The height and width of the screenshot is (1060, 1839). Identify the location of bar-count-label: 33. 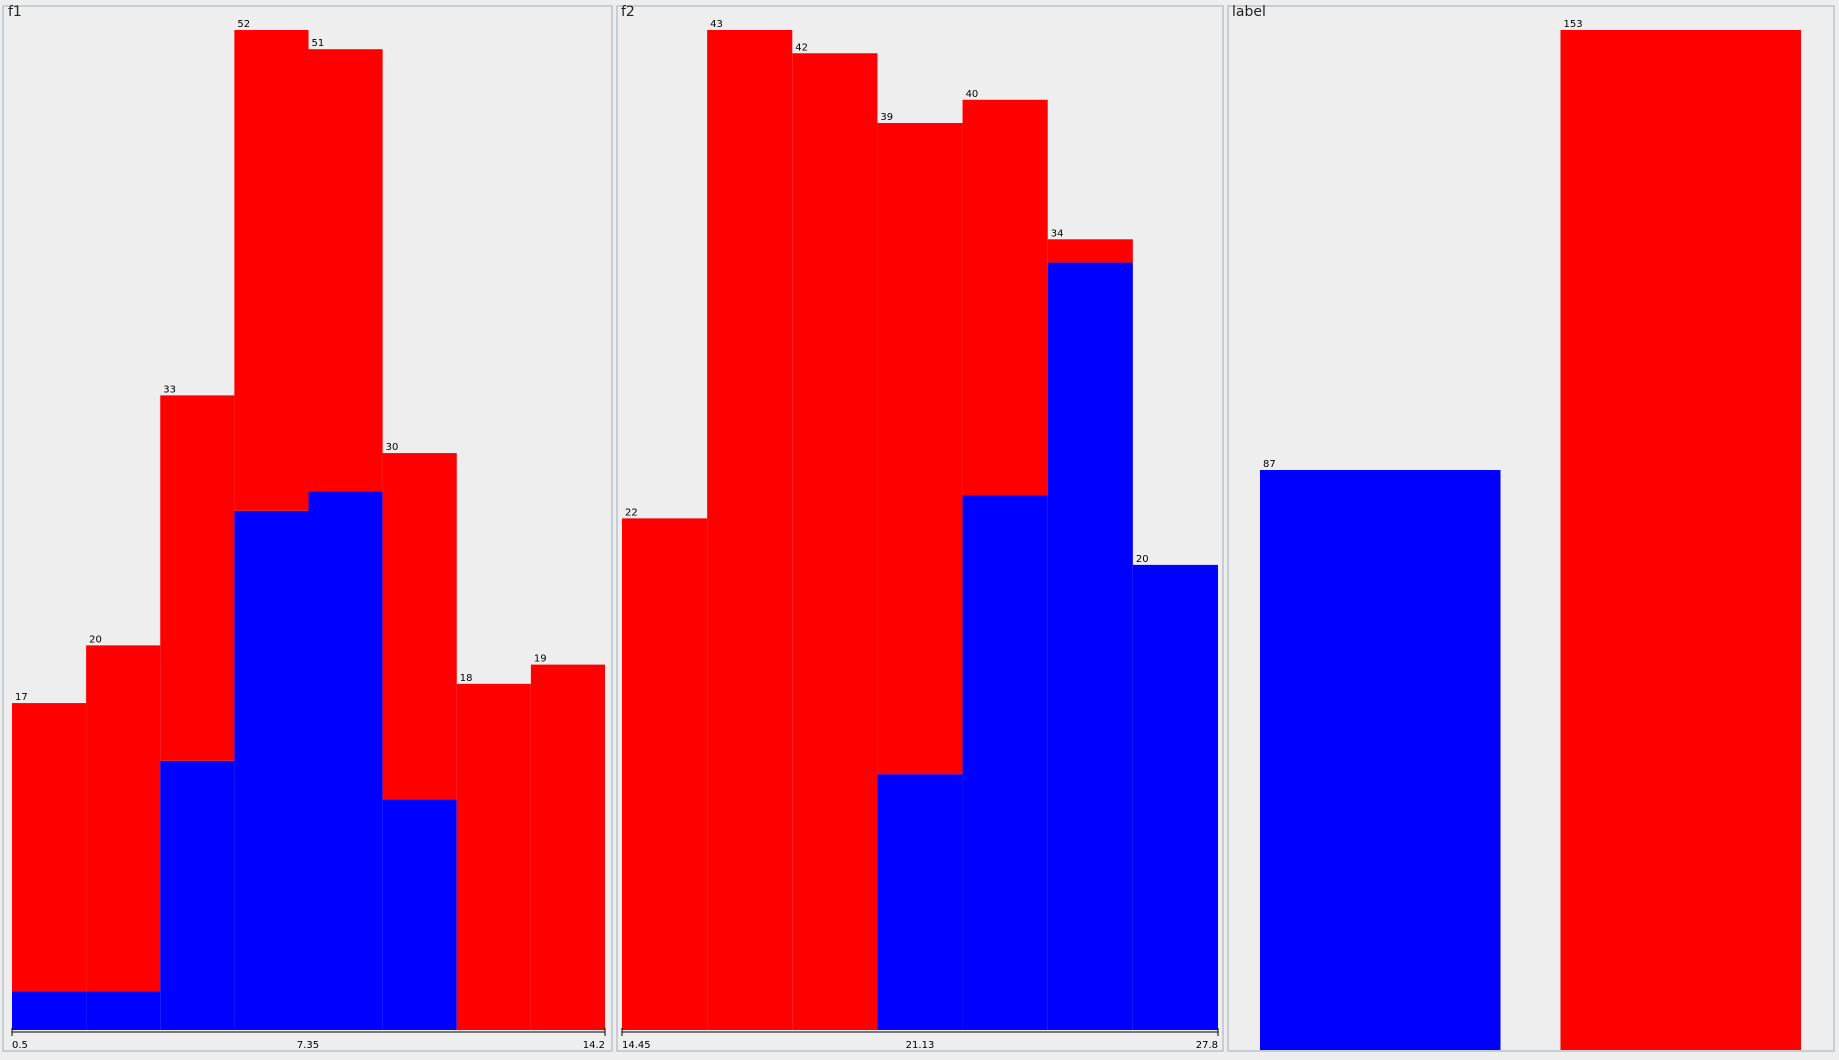
(169, 389).